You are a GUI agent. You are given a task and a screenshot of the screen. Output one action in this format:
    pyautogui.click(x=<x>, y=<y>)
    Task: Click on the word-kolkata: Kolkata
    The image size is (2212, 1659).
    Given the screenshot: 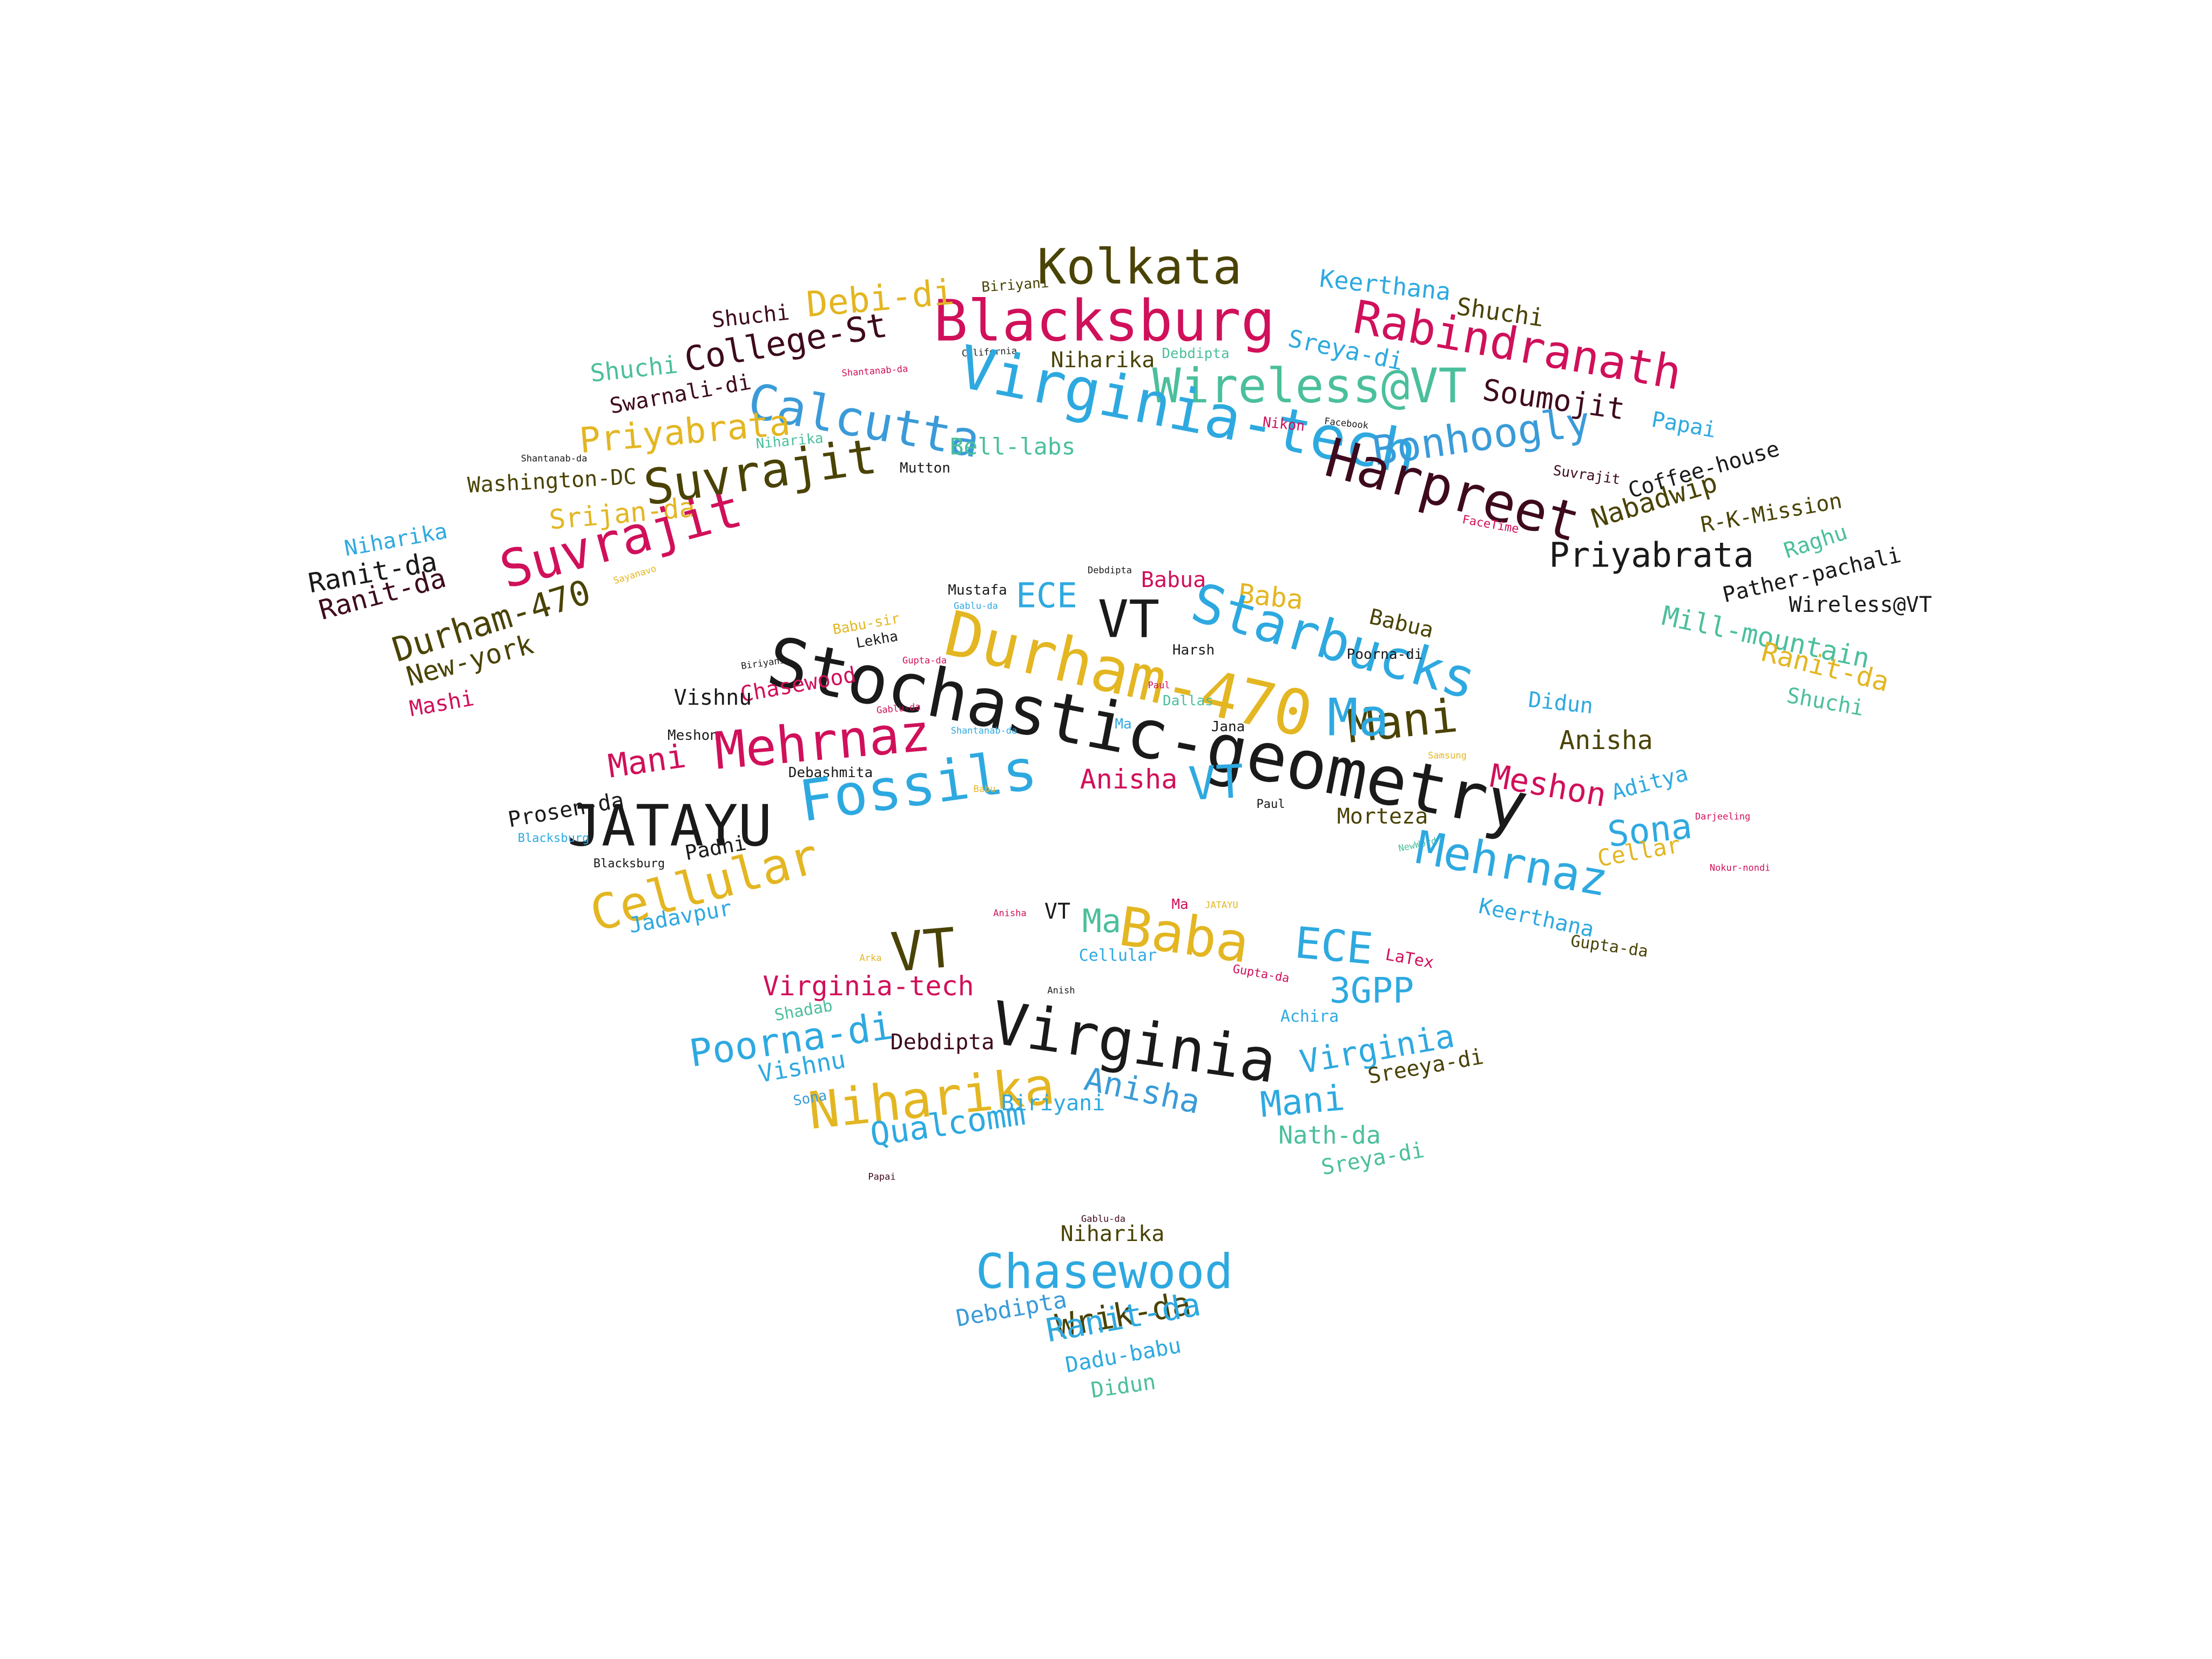 What is the action you would take?
    pyautogui.click(x=1139, y=267)
    